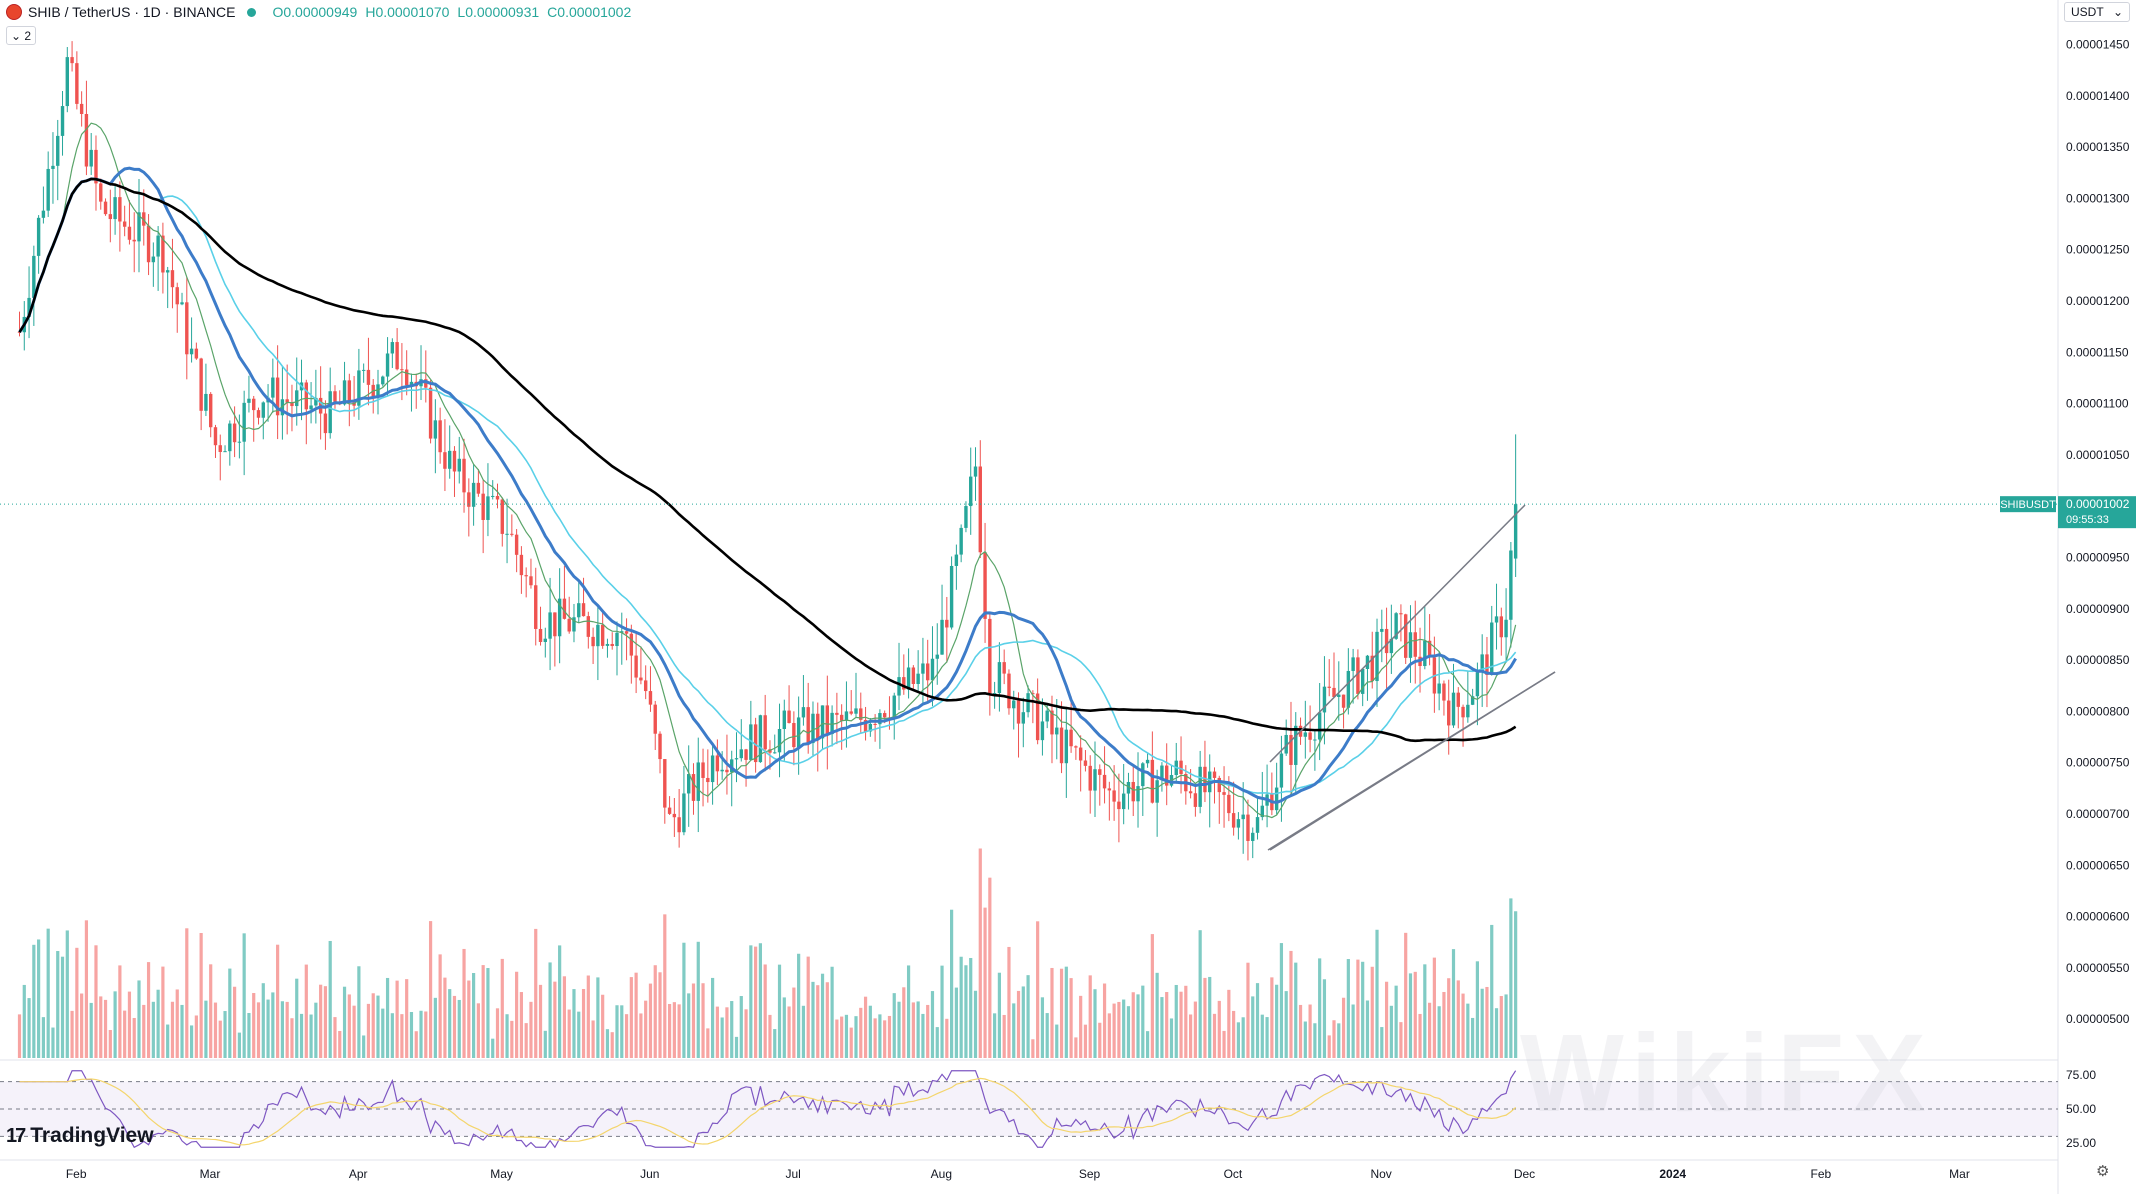 This screenshot has width=2138, height=1194. I want to click on currency-selector: USDT ⌄, so click(2097, 12).